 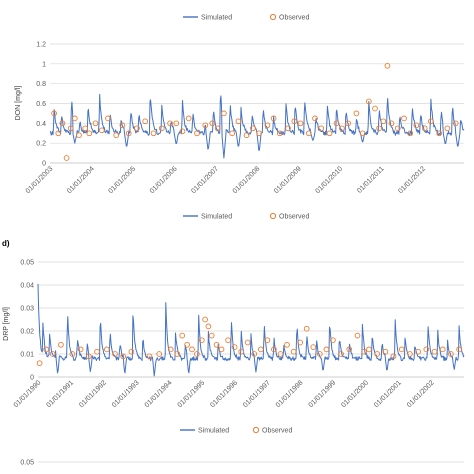 What do you see at coordinates (273, 216) in the screenshot?
I see `don-legend-observed-swatch` at bounding box center [273, 216].